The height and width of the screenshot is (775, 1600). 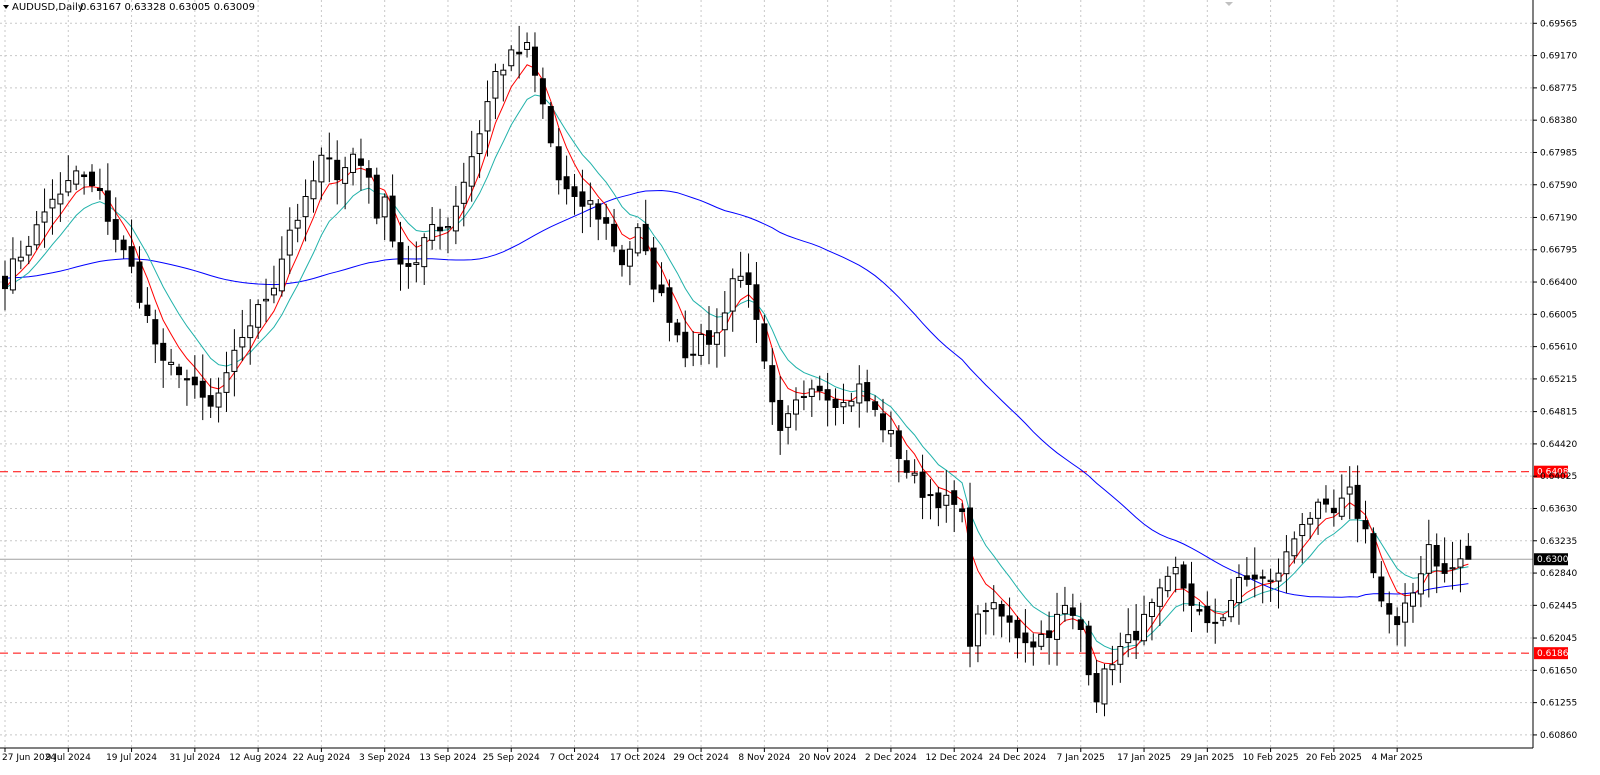 I want to click on price-tick-label: 0.61650, so click(x=1558, y=671).